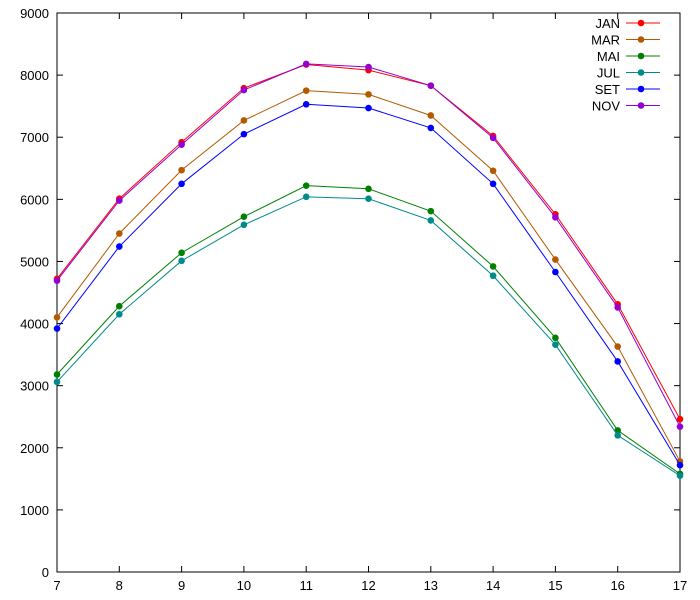  What do you see at coordinates (34, 13) in the screenshot?
I see `y-tick-label: 9000` at bounding box center [34, 13].